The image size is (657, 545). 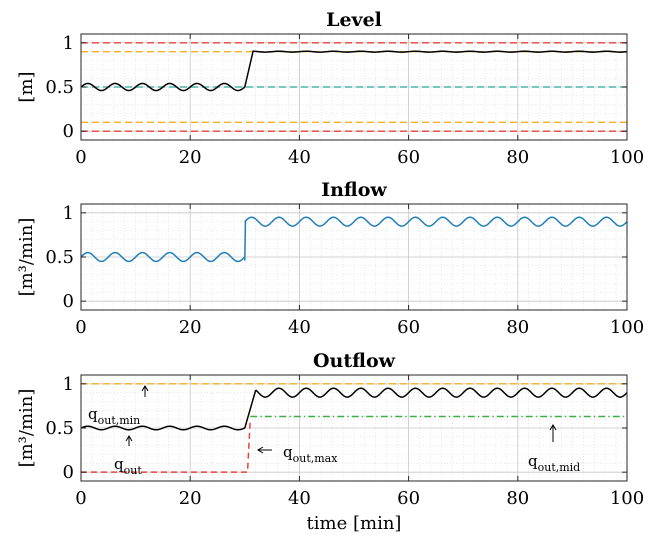 I want to click on annotation-label: qout,max, so click(x=310, y=454).